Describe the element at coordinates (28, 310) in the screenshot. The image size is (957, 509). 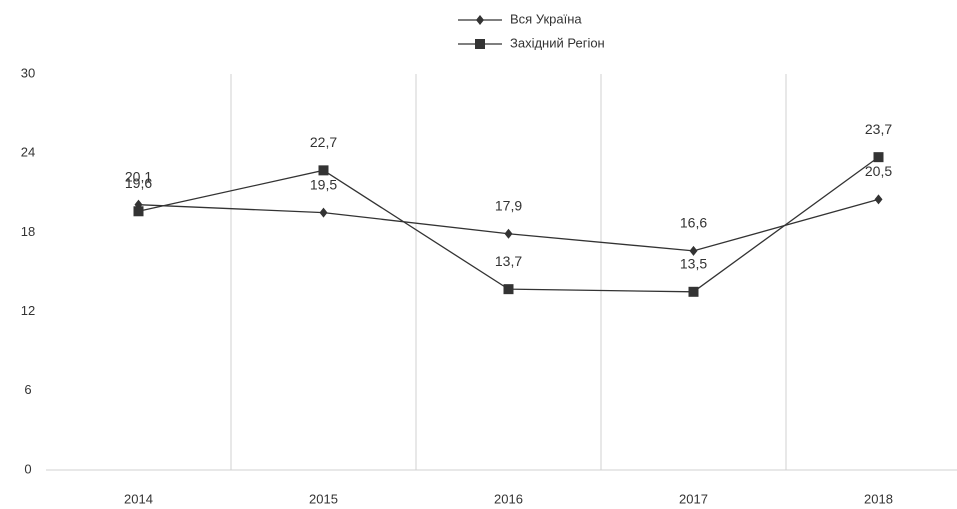
I see `y-tick-label: 12` at that location.